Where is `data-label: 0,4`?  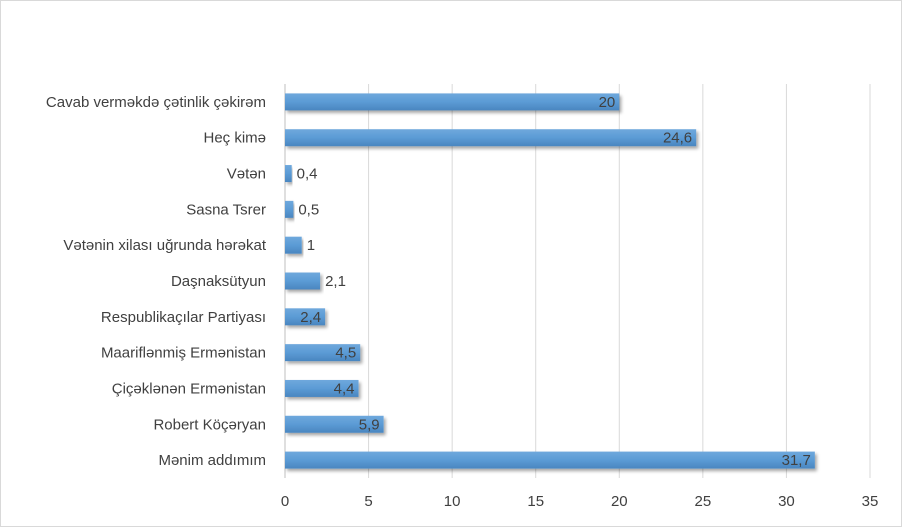 data-label: 0,4 is located at coordinates (307, 174).